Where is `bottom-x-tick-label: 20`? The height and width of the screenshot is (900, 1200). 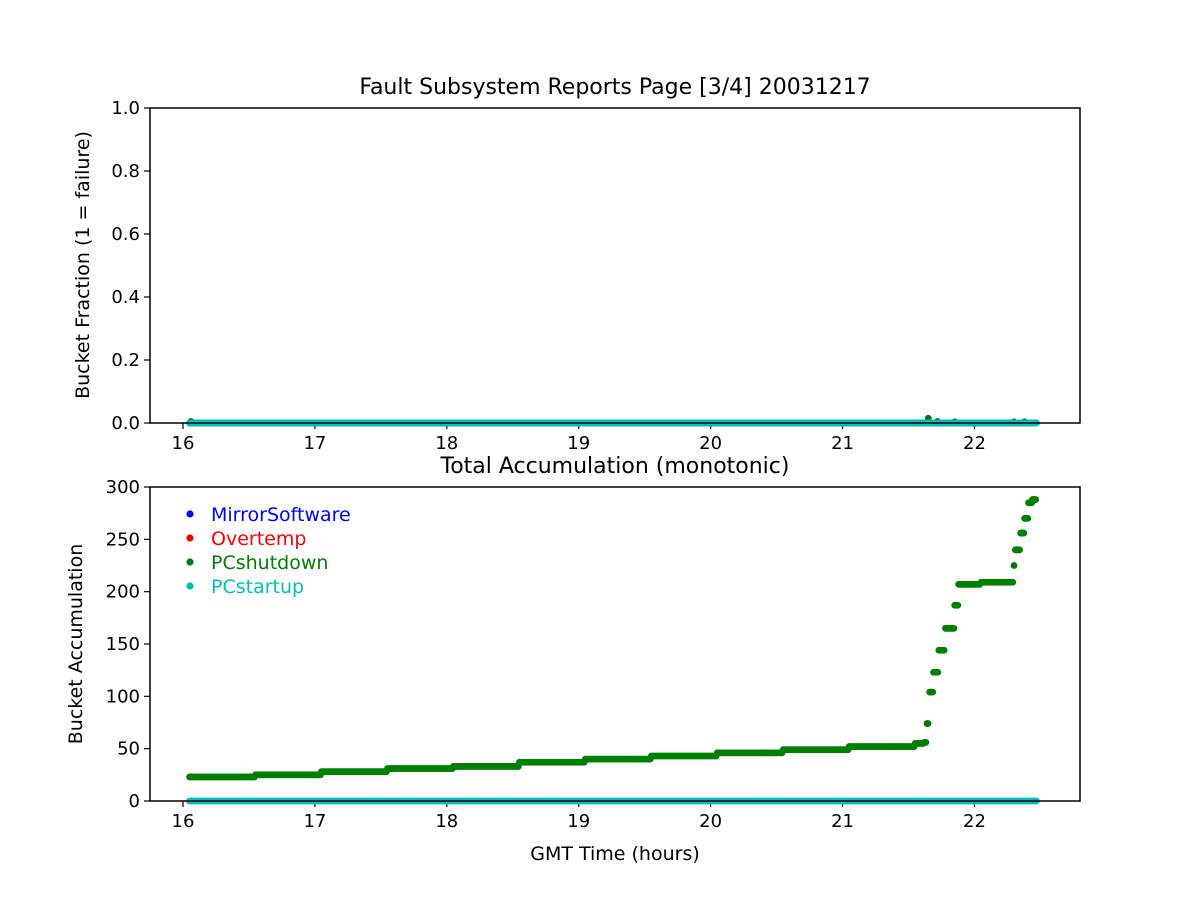 bottom-x-tick-label: 20 is located at coordinates (710, 821).